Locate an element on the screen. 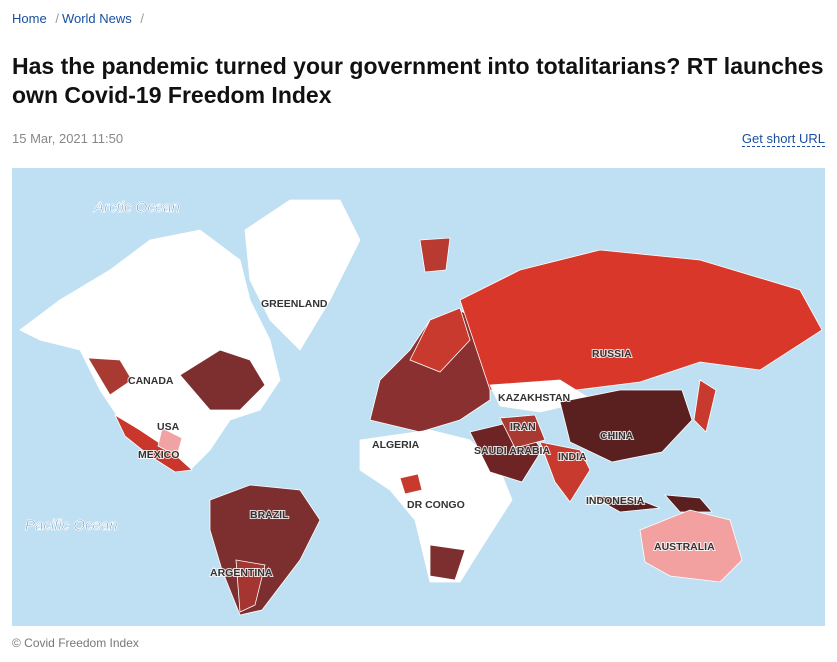 The image size is (837, 662). mexico is located at coordinates (153, 443).